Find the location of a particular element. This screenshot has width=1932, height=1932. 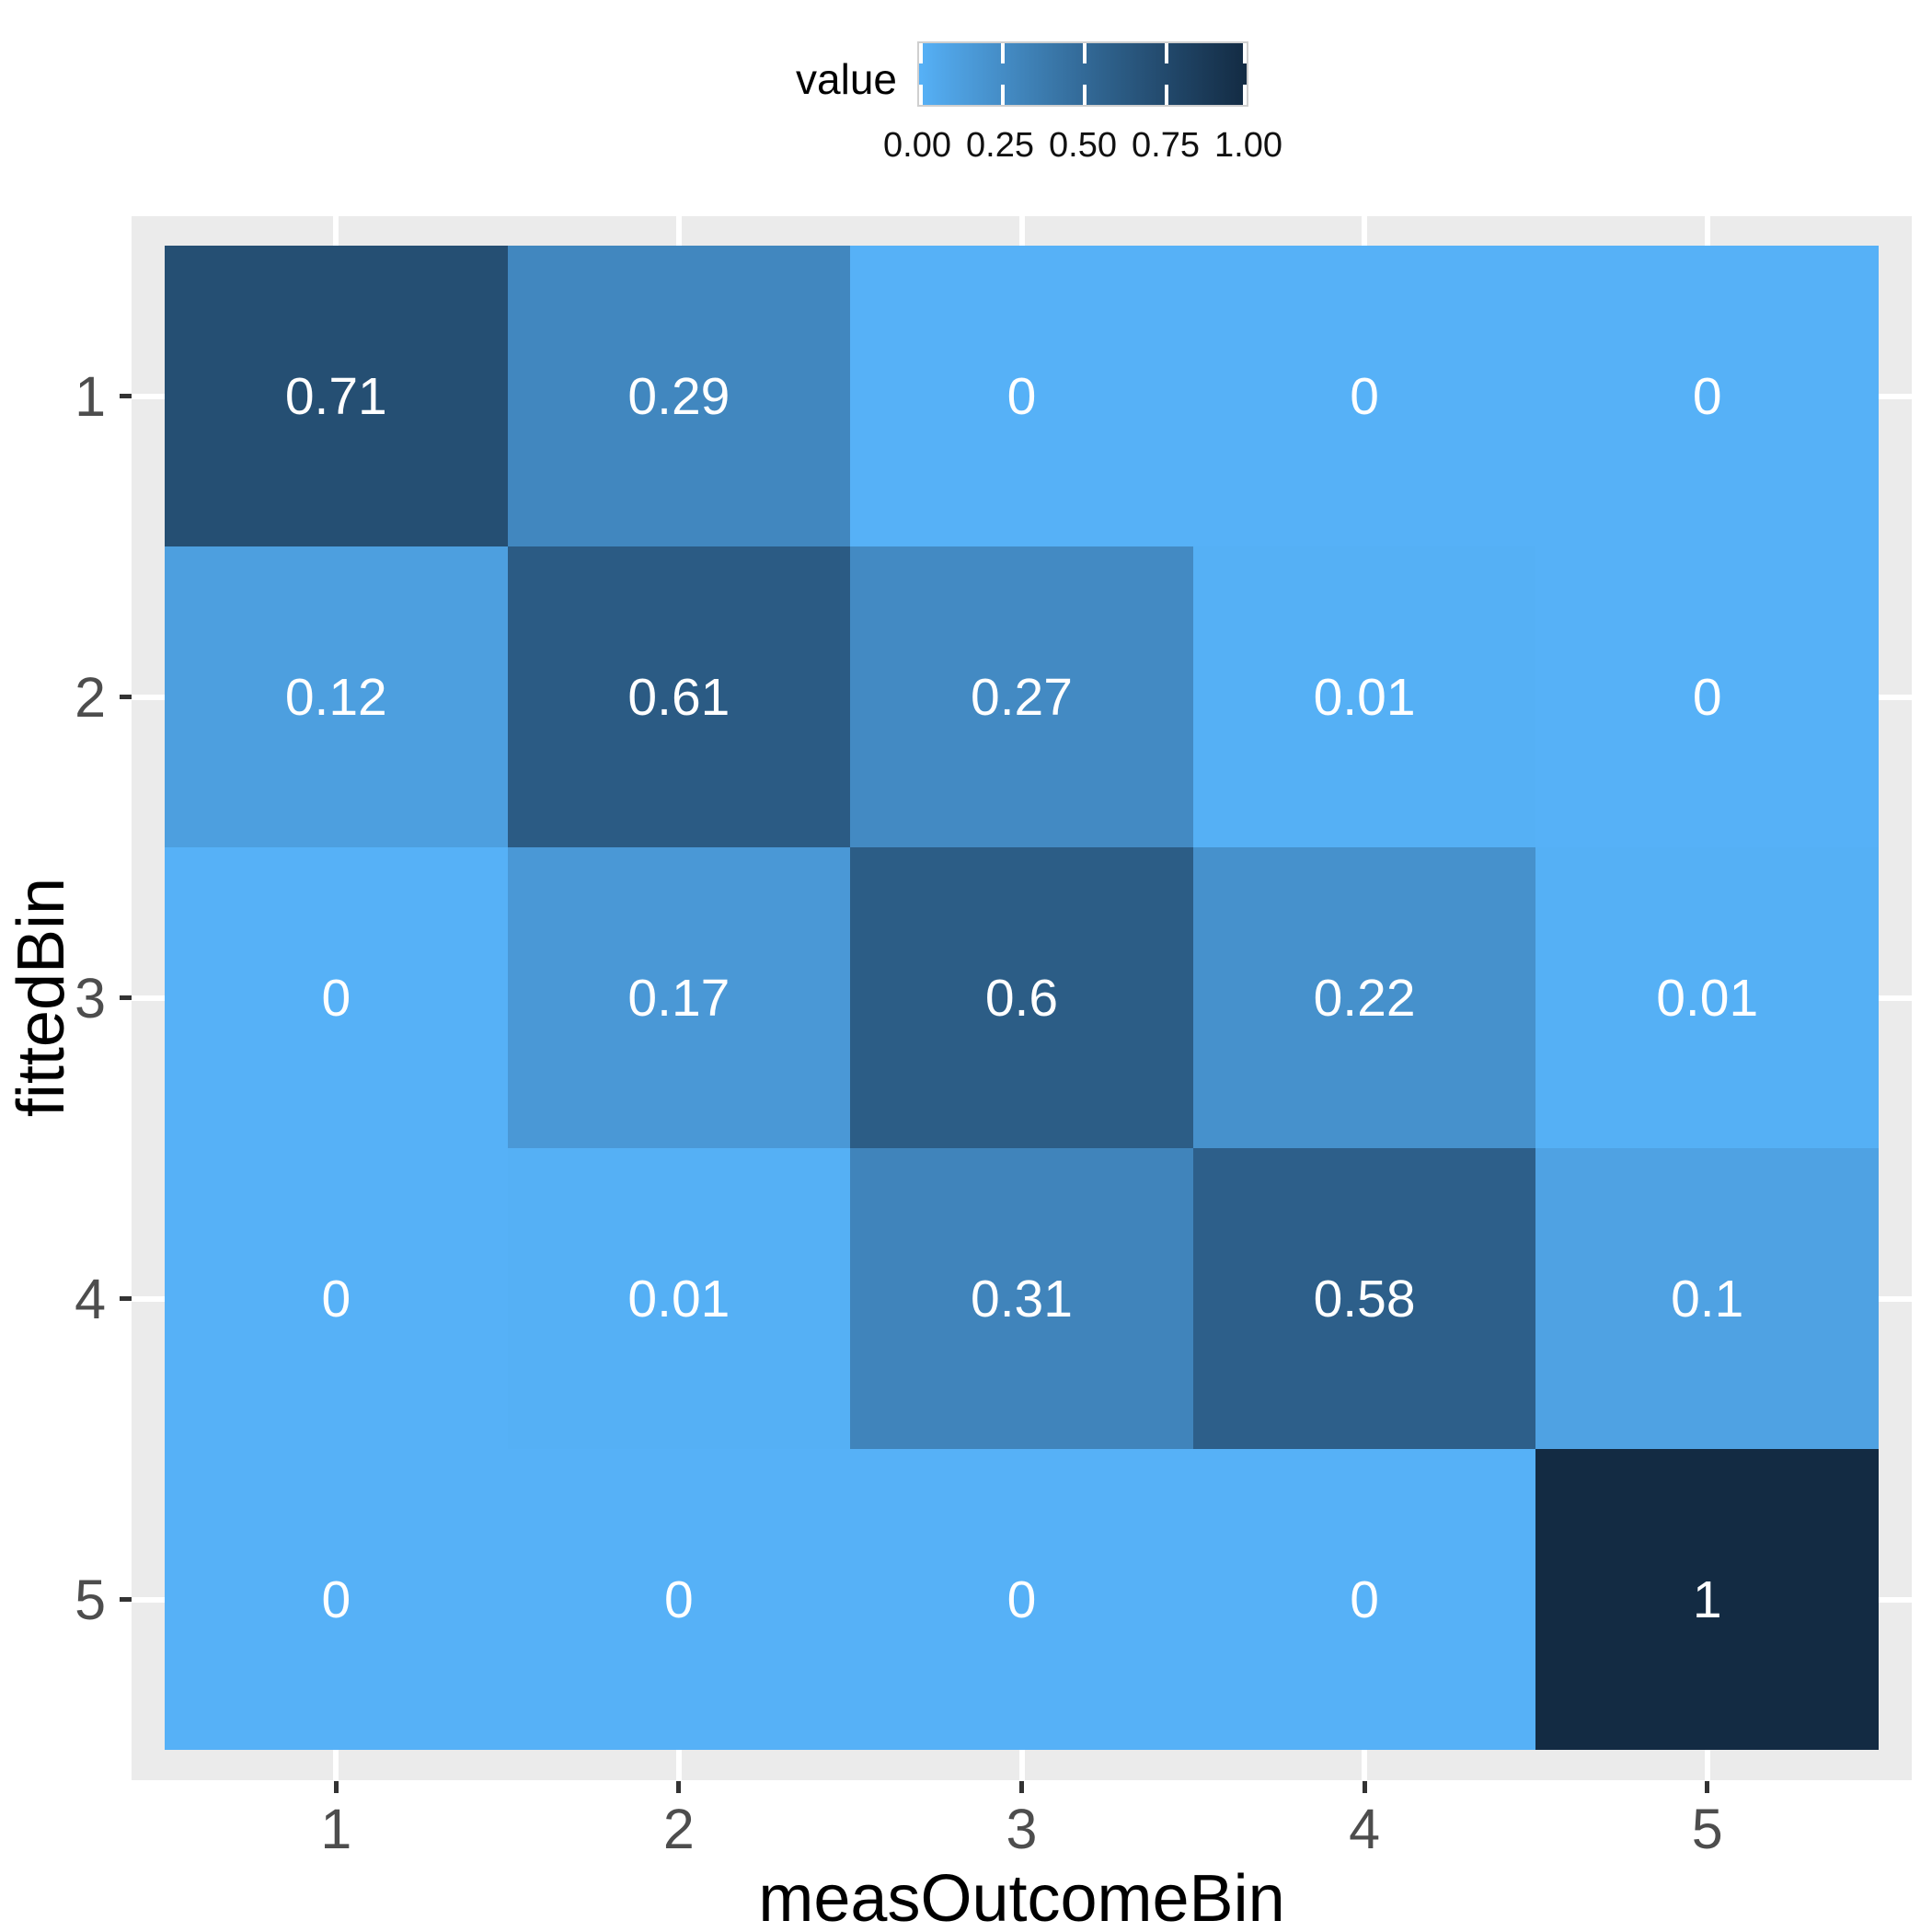

heatmap-cell: 0.58 is located at coordinates (1364, 1298).